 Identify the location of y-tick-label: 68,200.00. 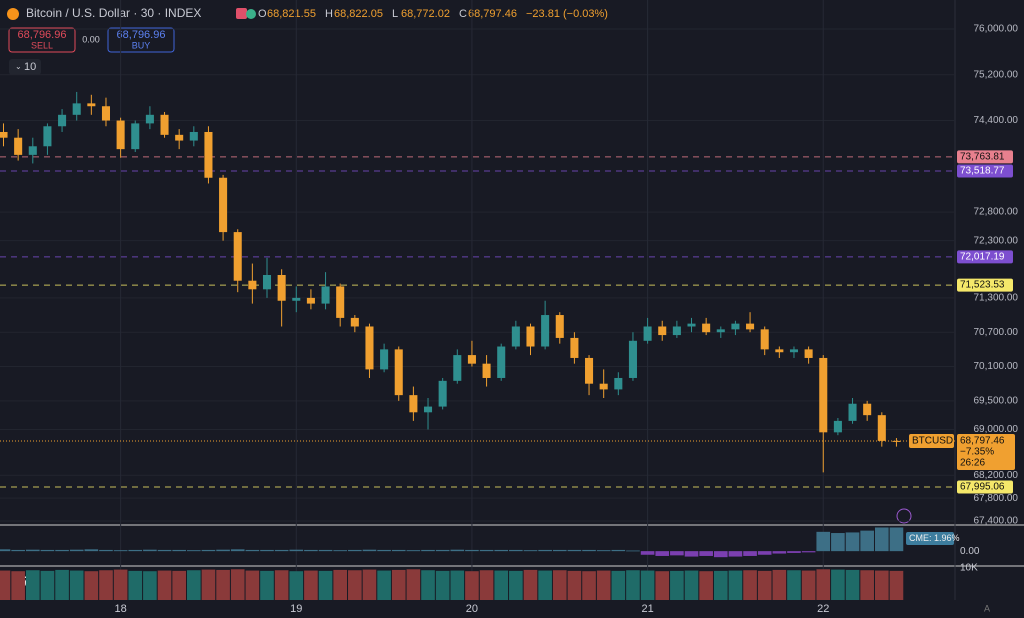
(996, 475).